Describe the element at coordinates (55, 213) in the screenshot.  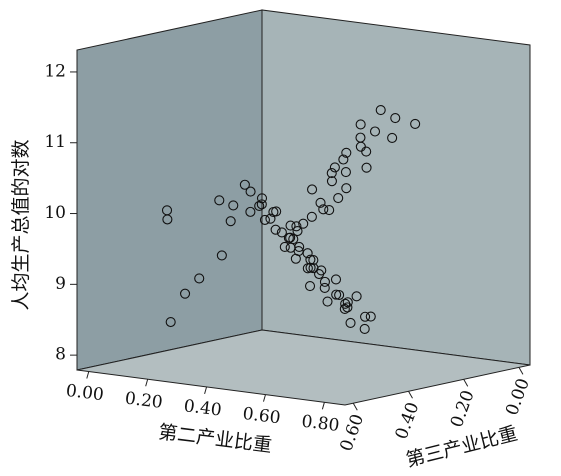
I see `y-tick-label: 10` at that location.